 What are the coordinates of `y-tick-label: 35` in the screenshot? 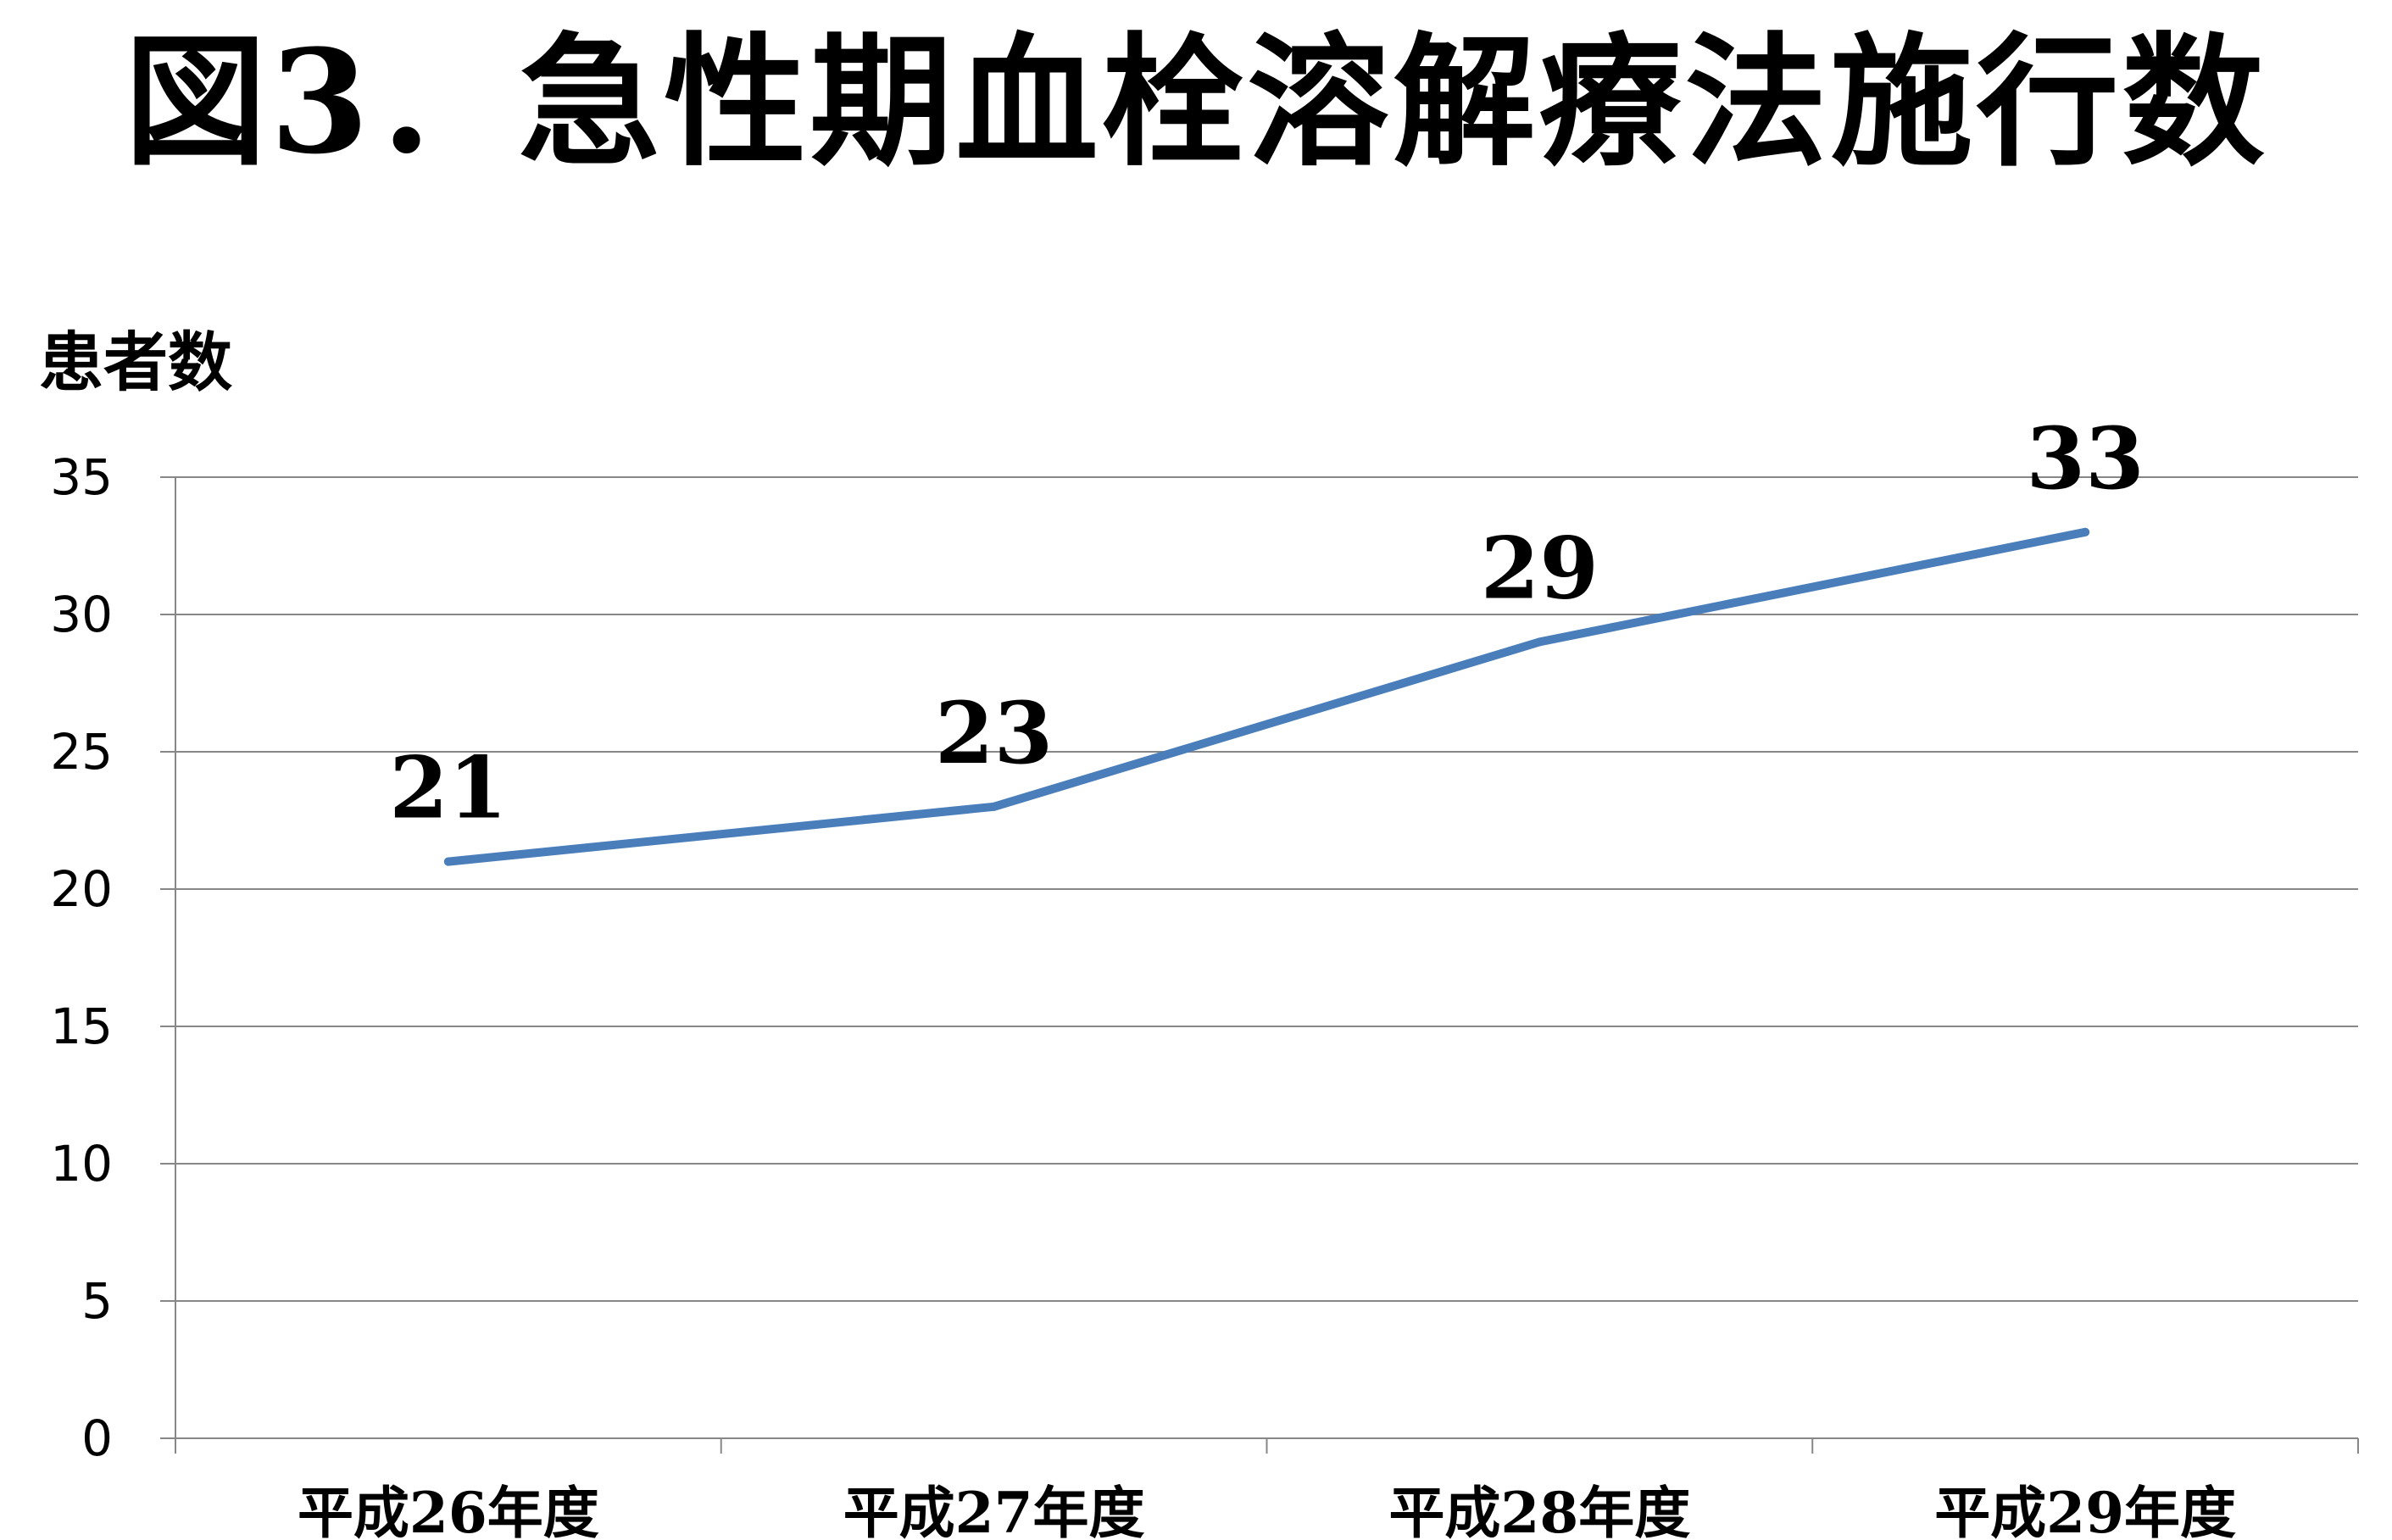 It's located at (82, 477).